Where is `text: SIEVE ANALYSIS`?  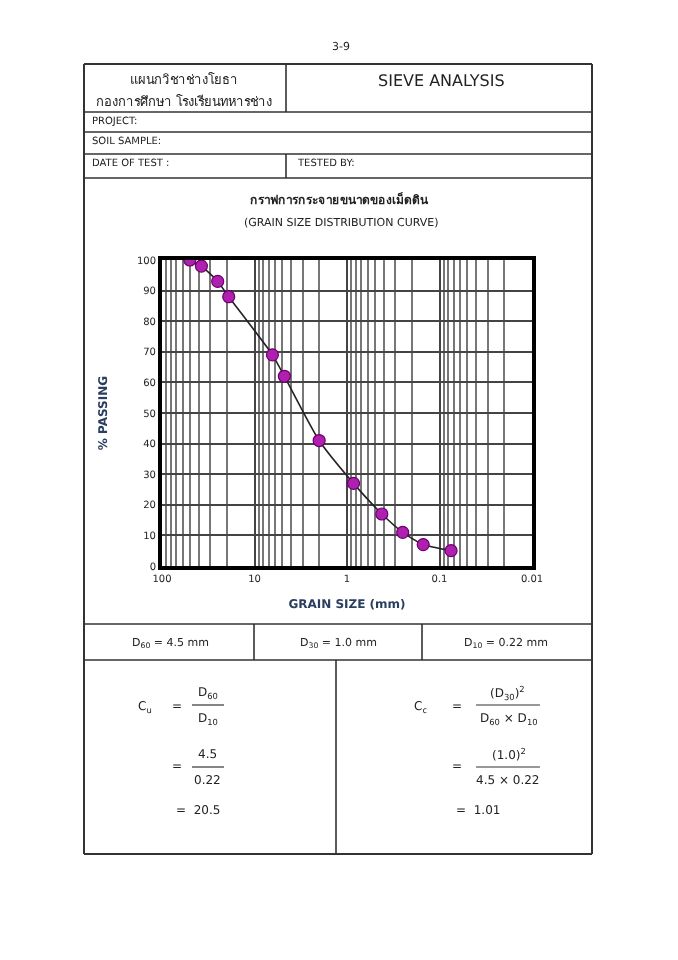 text: SIEVE ANALYSIS is located at coordinates (441, 81).